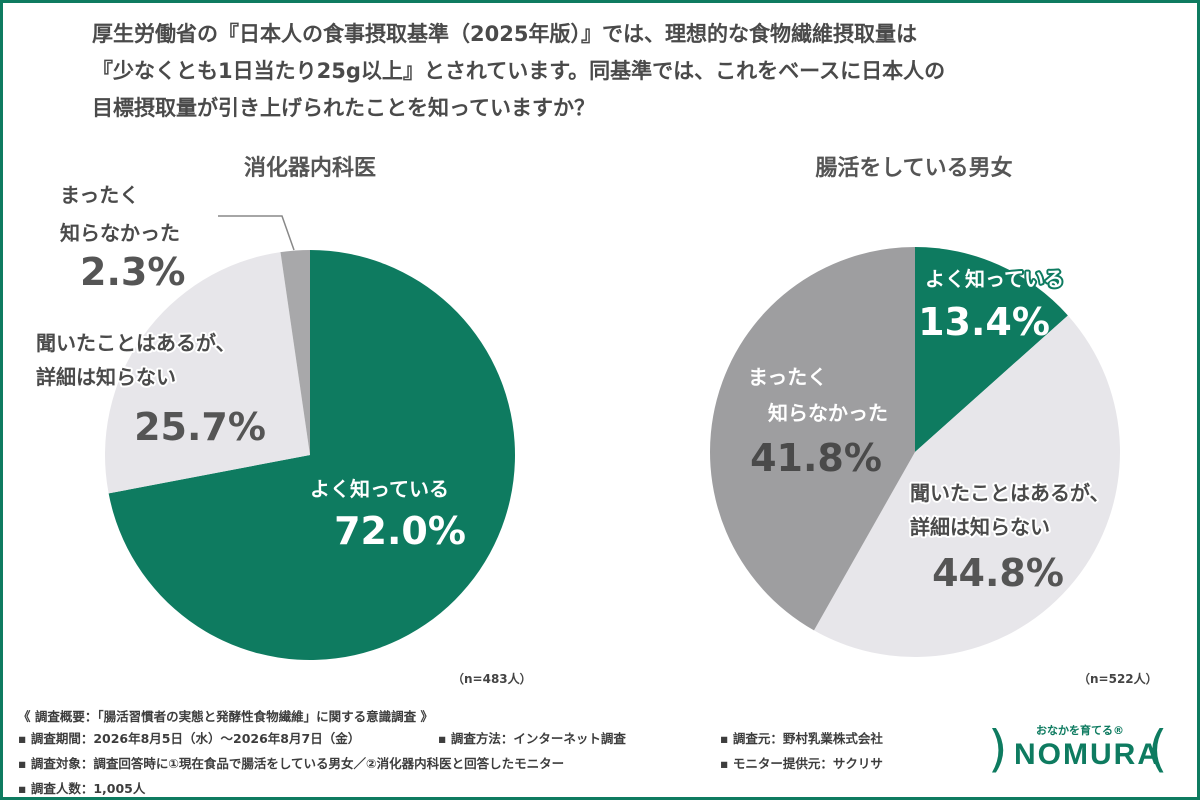  I want to click on slice-doctors-not-know, so click(295, 352).